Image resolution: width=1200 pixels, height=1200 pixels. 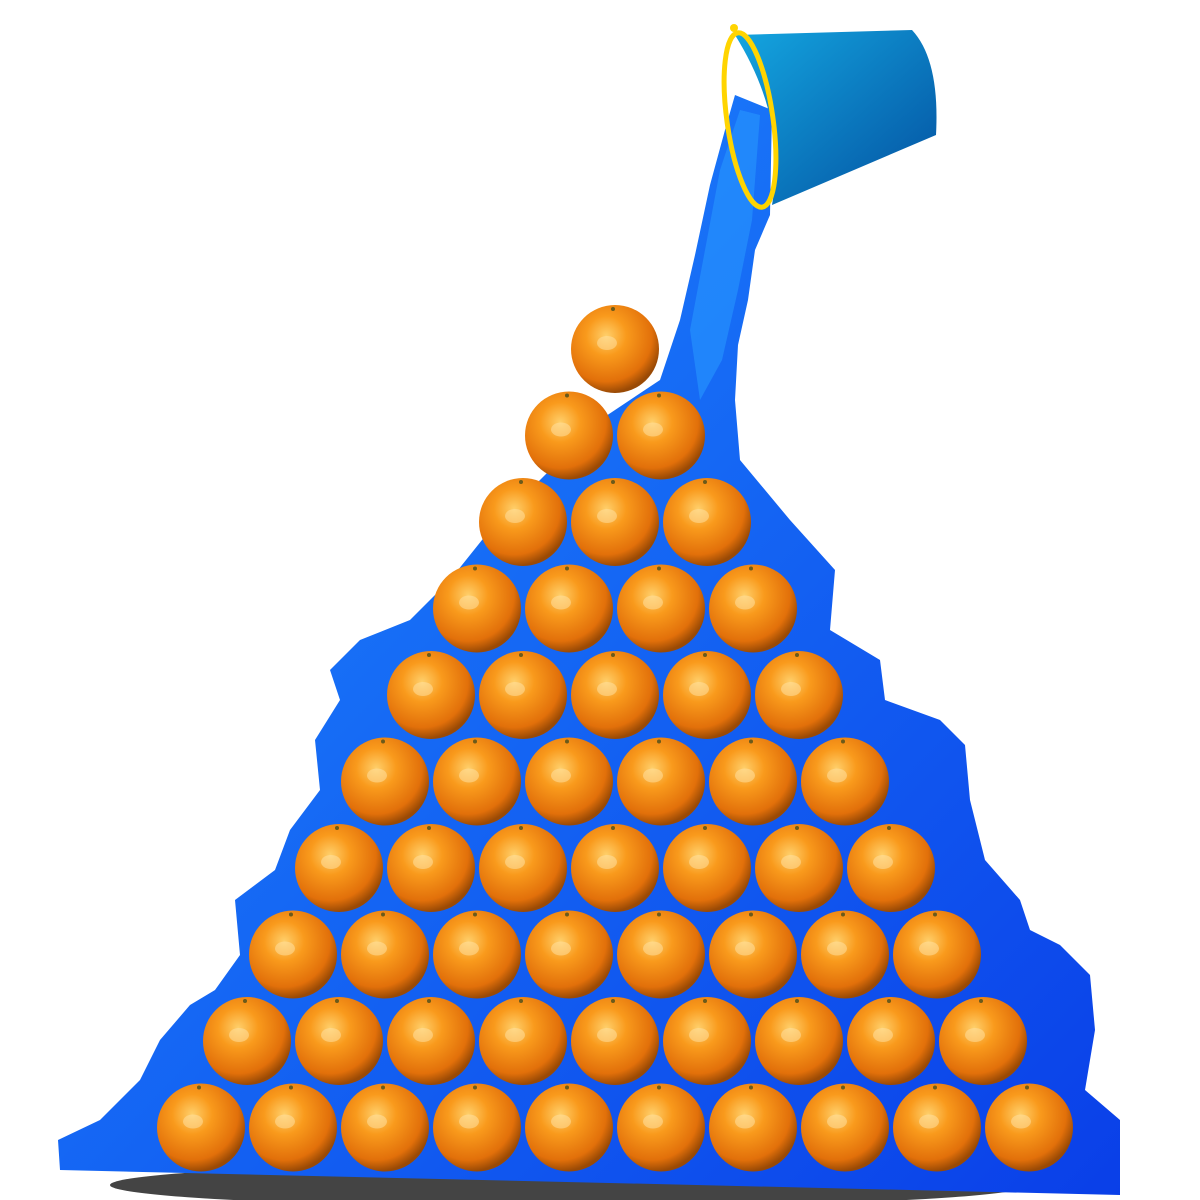 What do you see at coordinates (750, 120) in the screenshot?
I see `bucket-rim` at bounding box center [750, 120].